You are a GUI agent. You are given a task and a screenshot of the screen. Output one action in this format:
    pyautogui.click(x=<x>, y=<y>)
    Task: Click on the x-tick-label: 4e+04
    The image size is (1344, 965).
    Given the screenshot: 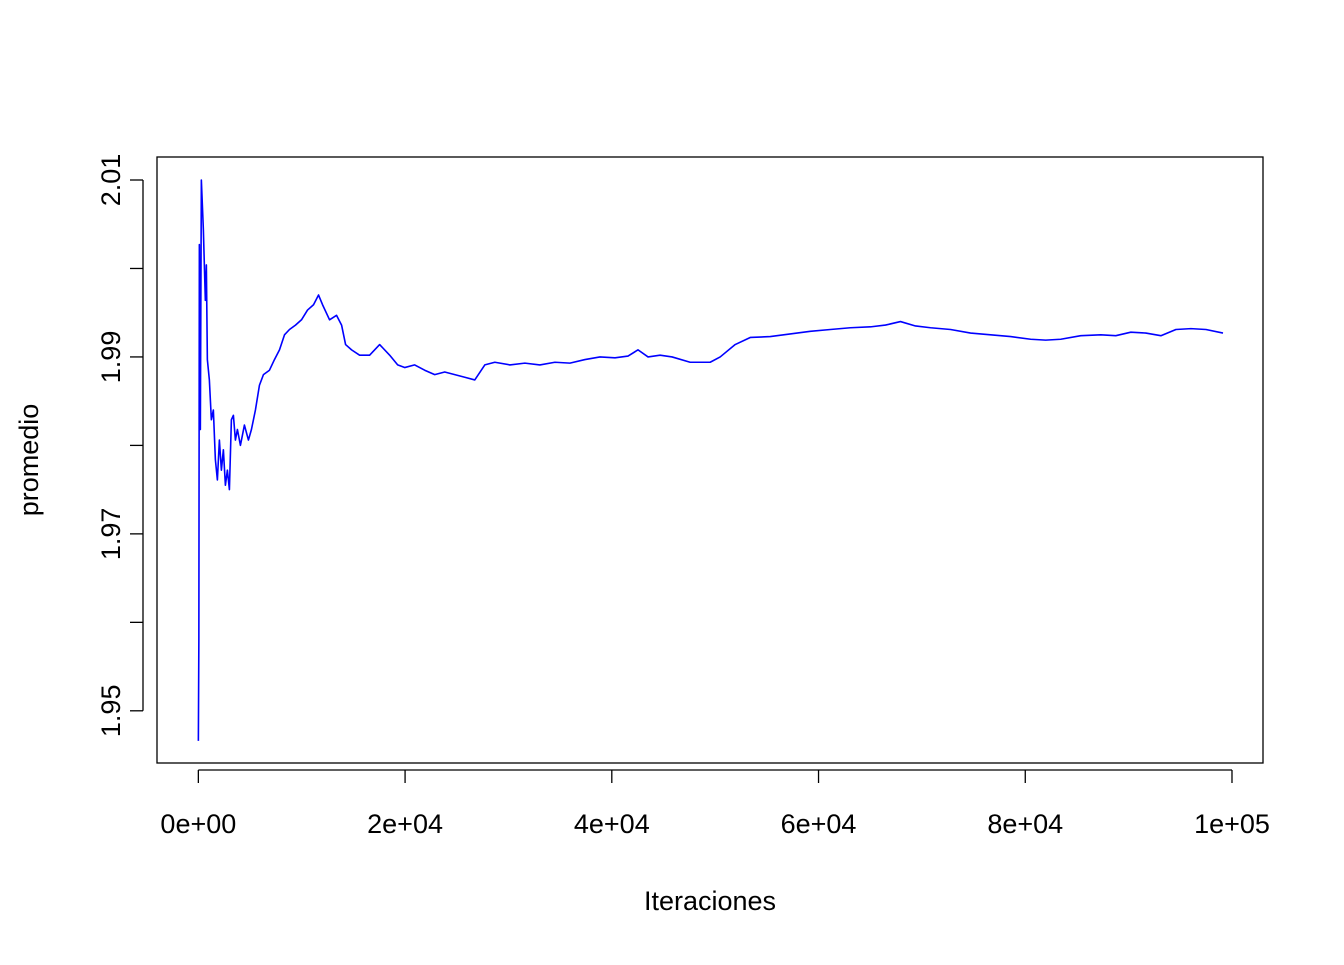 What is the action you would take?
    pyautogui.click(x=612, y=824)
    